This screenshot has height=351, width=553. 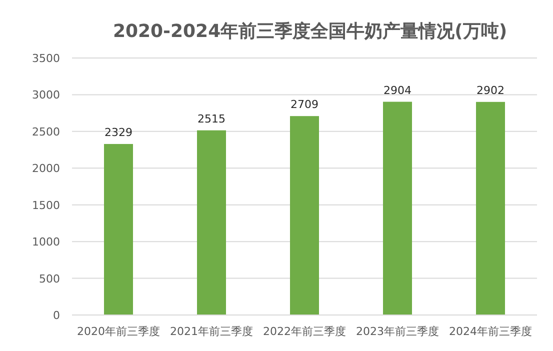 I want to click on y-tick-label: 3000, so click(x=46, y=95).